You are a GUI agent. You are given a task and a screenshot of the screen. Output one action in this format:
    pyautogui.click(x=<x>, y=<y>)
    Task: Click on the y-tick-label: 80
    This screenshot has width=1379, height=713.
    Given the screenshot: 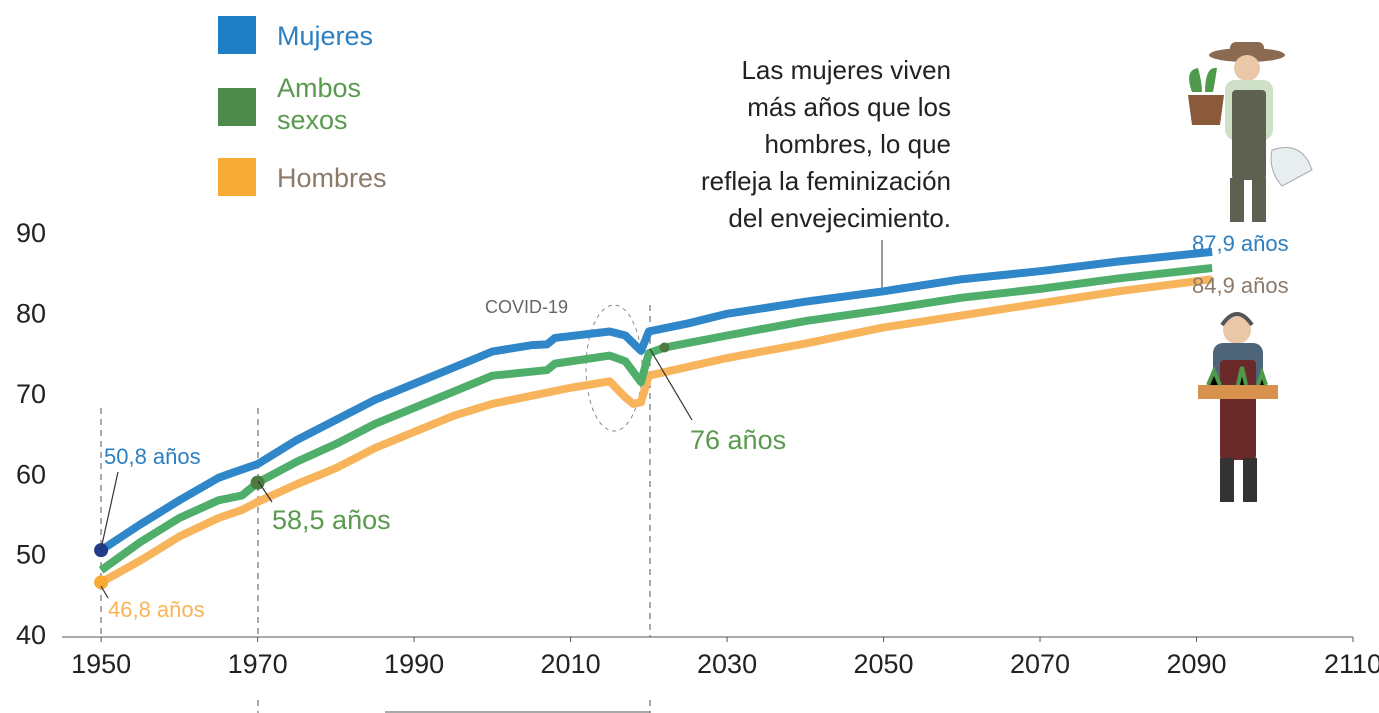 What is the action you would take?
    pyautogui.click(x=31, y=314)
    